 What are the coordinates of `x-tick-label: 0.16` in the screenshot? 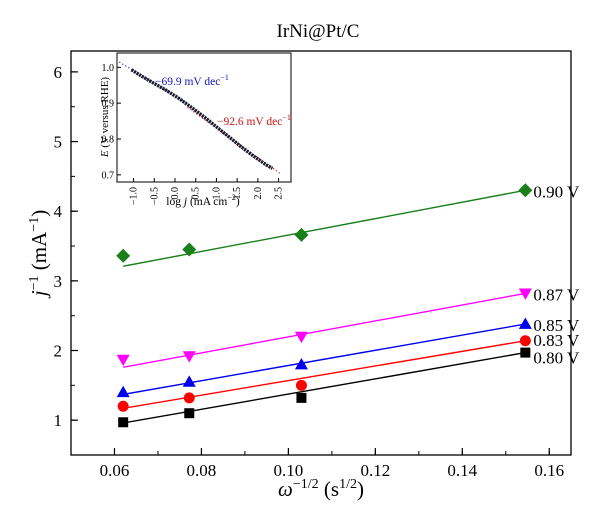 It's located at (549, 470).